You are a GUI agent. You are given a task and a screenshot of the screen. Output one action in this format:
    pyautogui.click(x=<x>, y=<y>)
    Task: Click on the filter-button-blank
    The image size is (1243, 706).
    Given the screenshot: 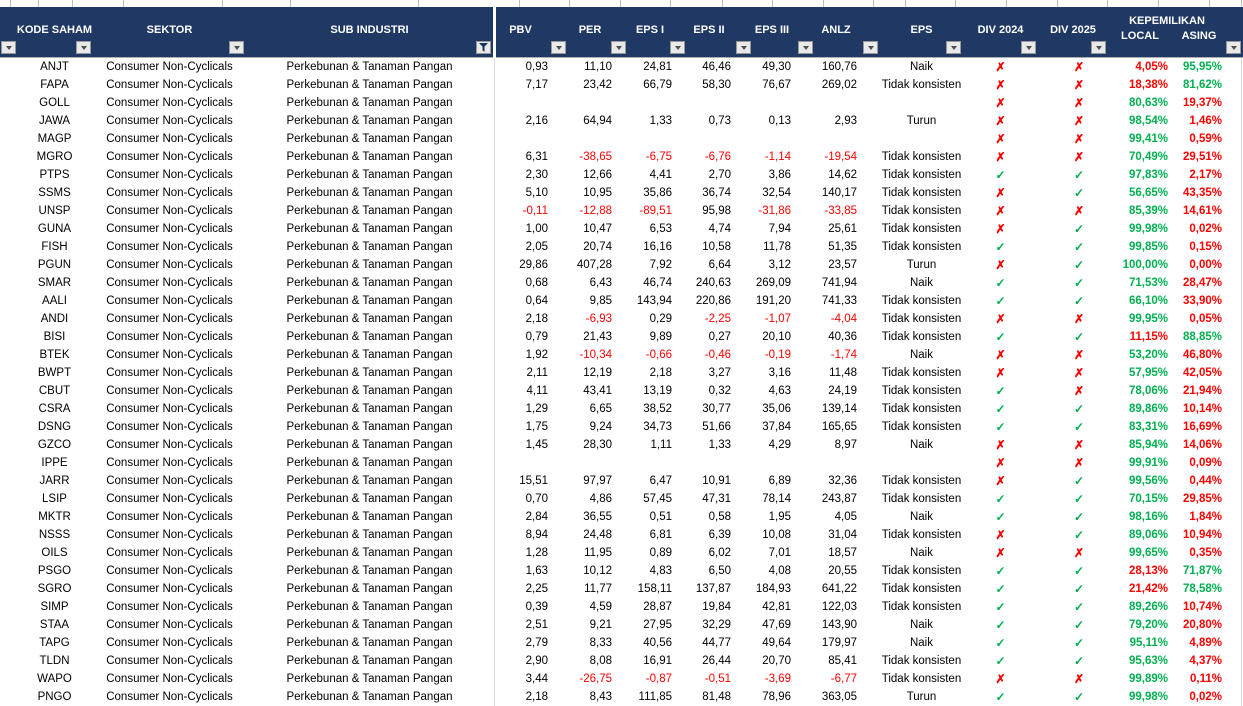 What is the action you would take?
    pyautogui.click(x=8, y=47)
    